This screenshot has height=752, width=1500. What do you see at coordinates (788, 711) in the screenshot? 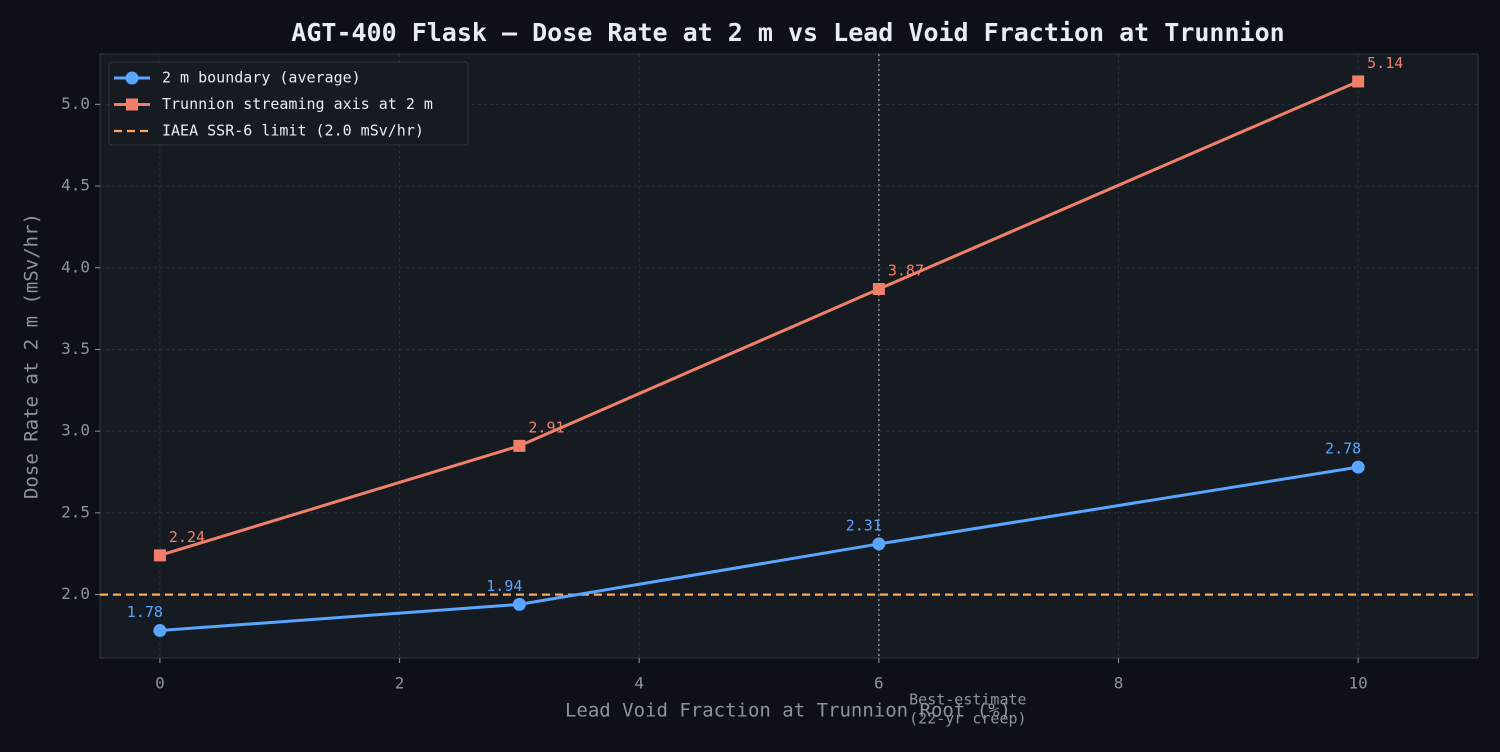
I see `x-axis-label: Lead Void Fraction at Trunnion Root (%)` at bounding box center [788, 711].